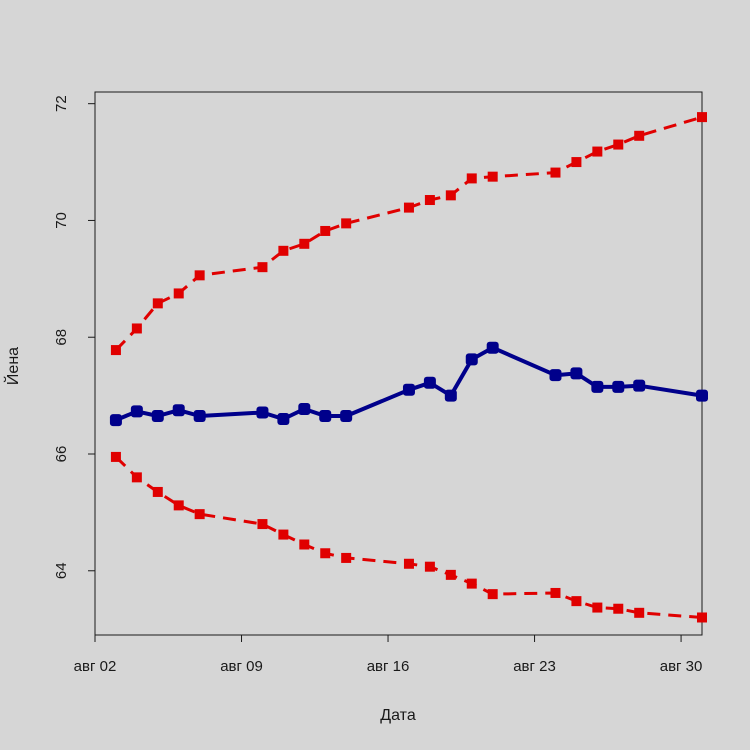 This screenshot has width=750, height=750. What do you see at coordinates (61, 454) in the screenshot?
I see `y-tick-label: 66` at bounding box center [61, 454].